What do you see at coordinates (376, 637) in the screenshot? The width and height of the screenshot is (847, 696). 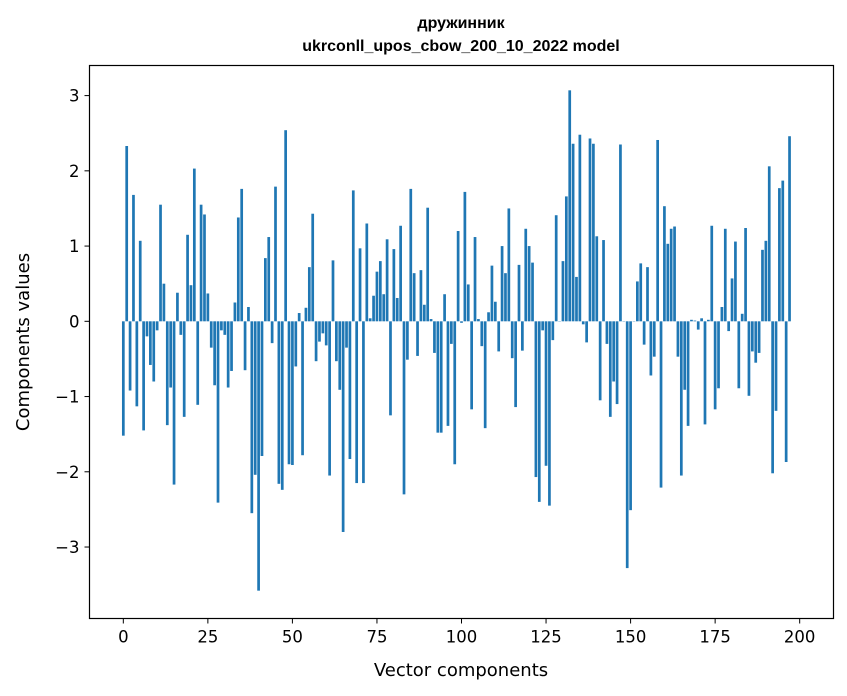 I see `x-tick-label: 75` at bounding box center [376, 637].